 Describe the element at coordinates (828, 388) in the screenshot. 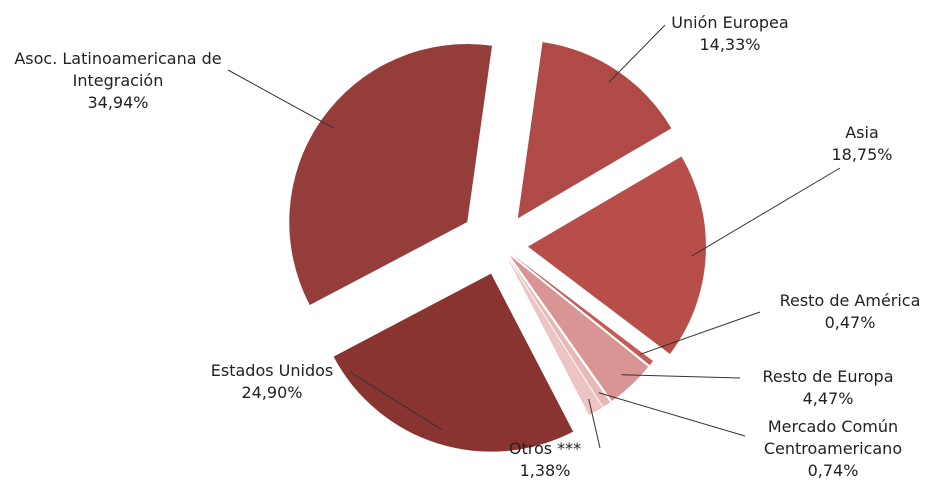

I see `slice-label: Resto de Europa 4,47%` at that location.